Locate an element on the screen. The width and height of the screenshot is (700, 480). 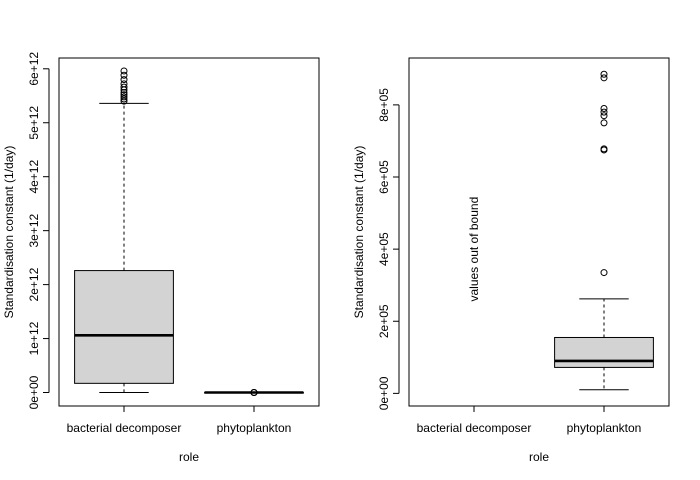
y-tick-label: 5e+12 is located at coordinates (34, 123).